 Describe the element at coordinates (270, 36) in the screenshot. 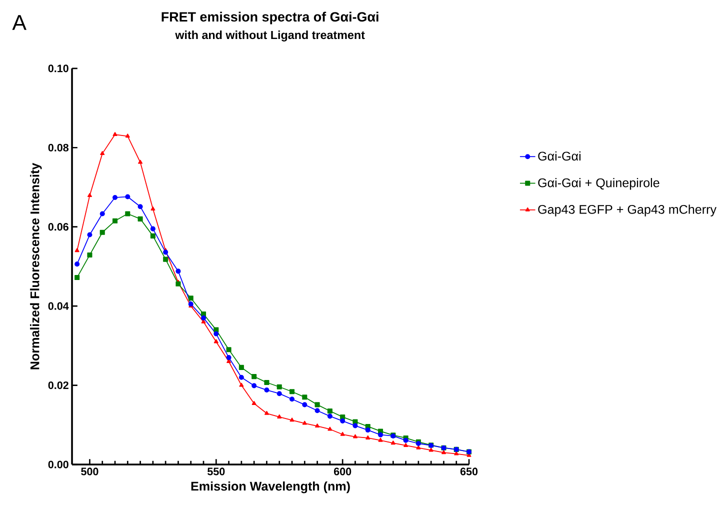

I see `chart-subtitle: with and without Ligand treatment` at that location.